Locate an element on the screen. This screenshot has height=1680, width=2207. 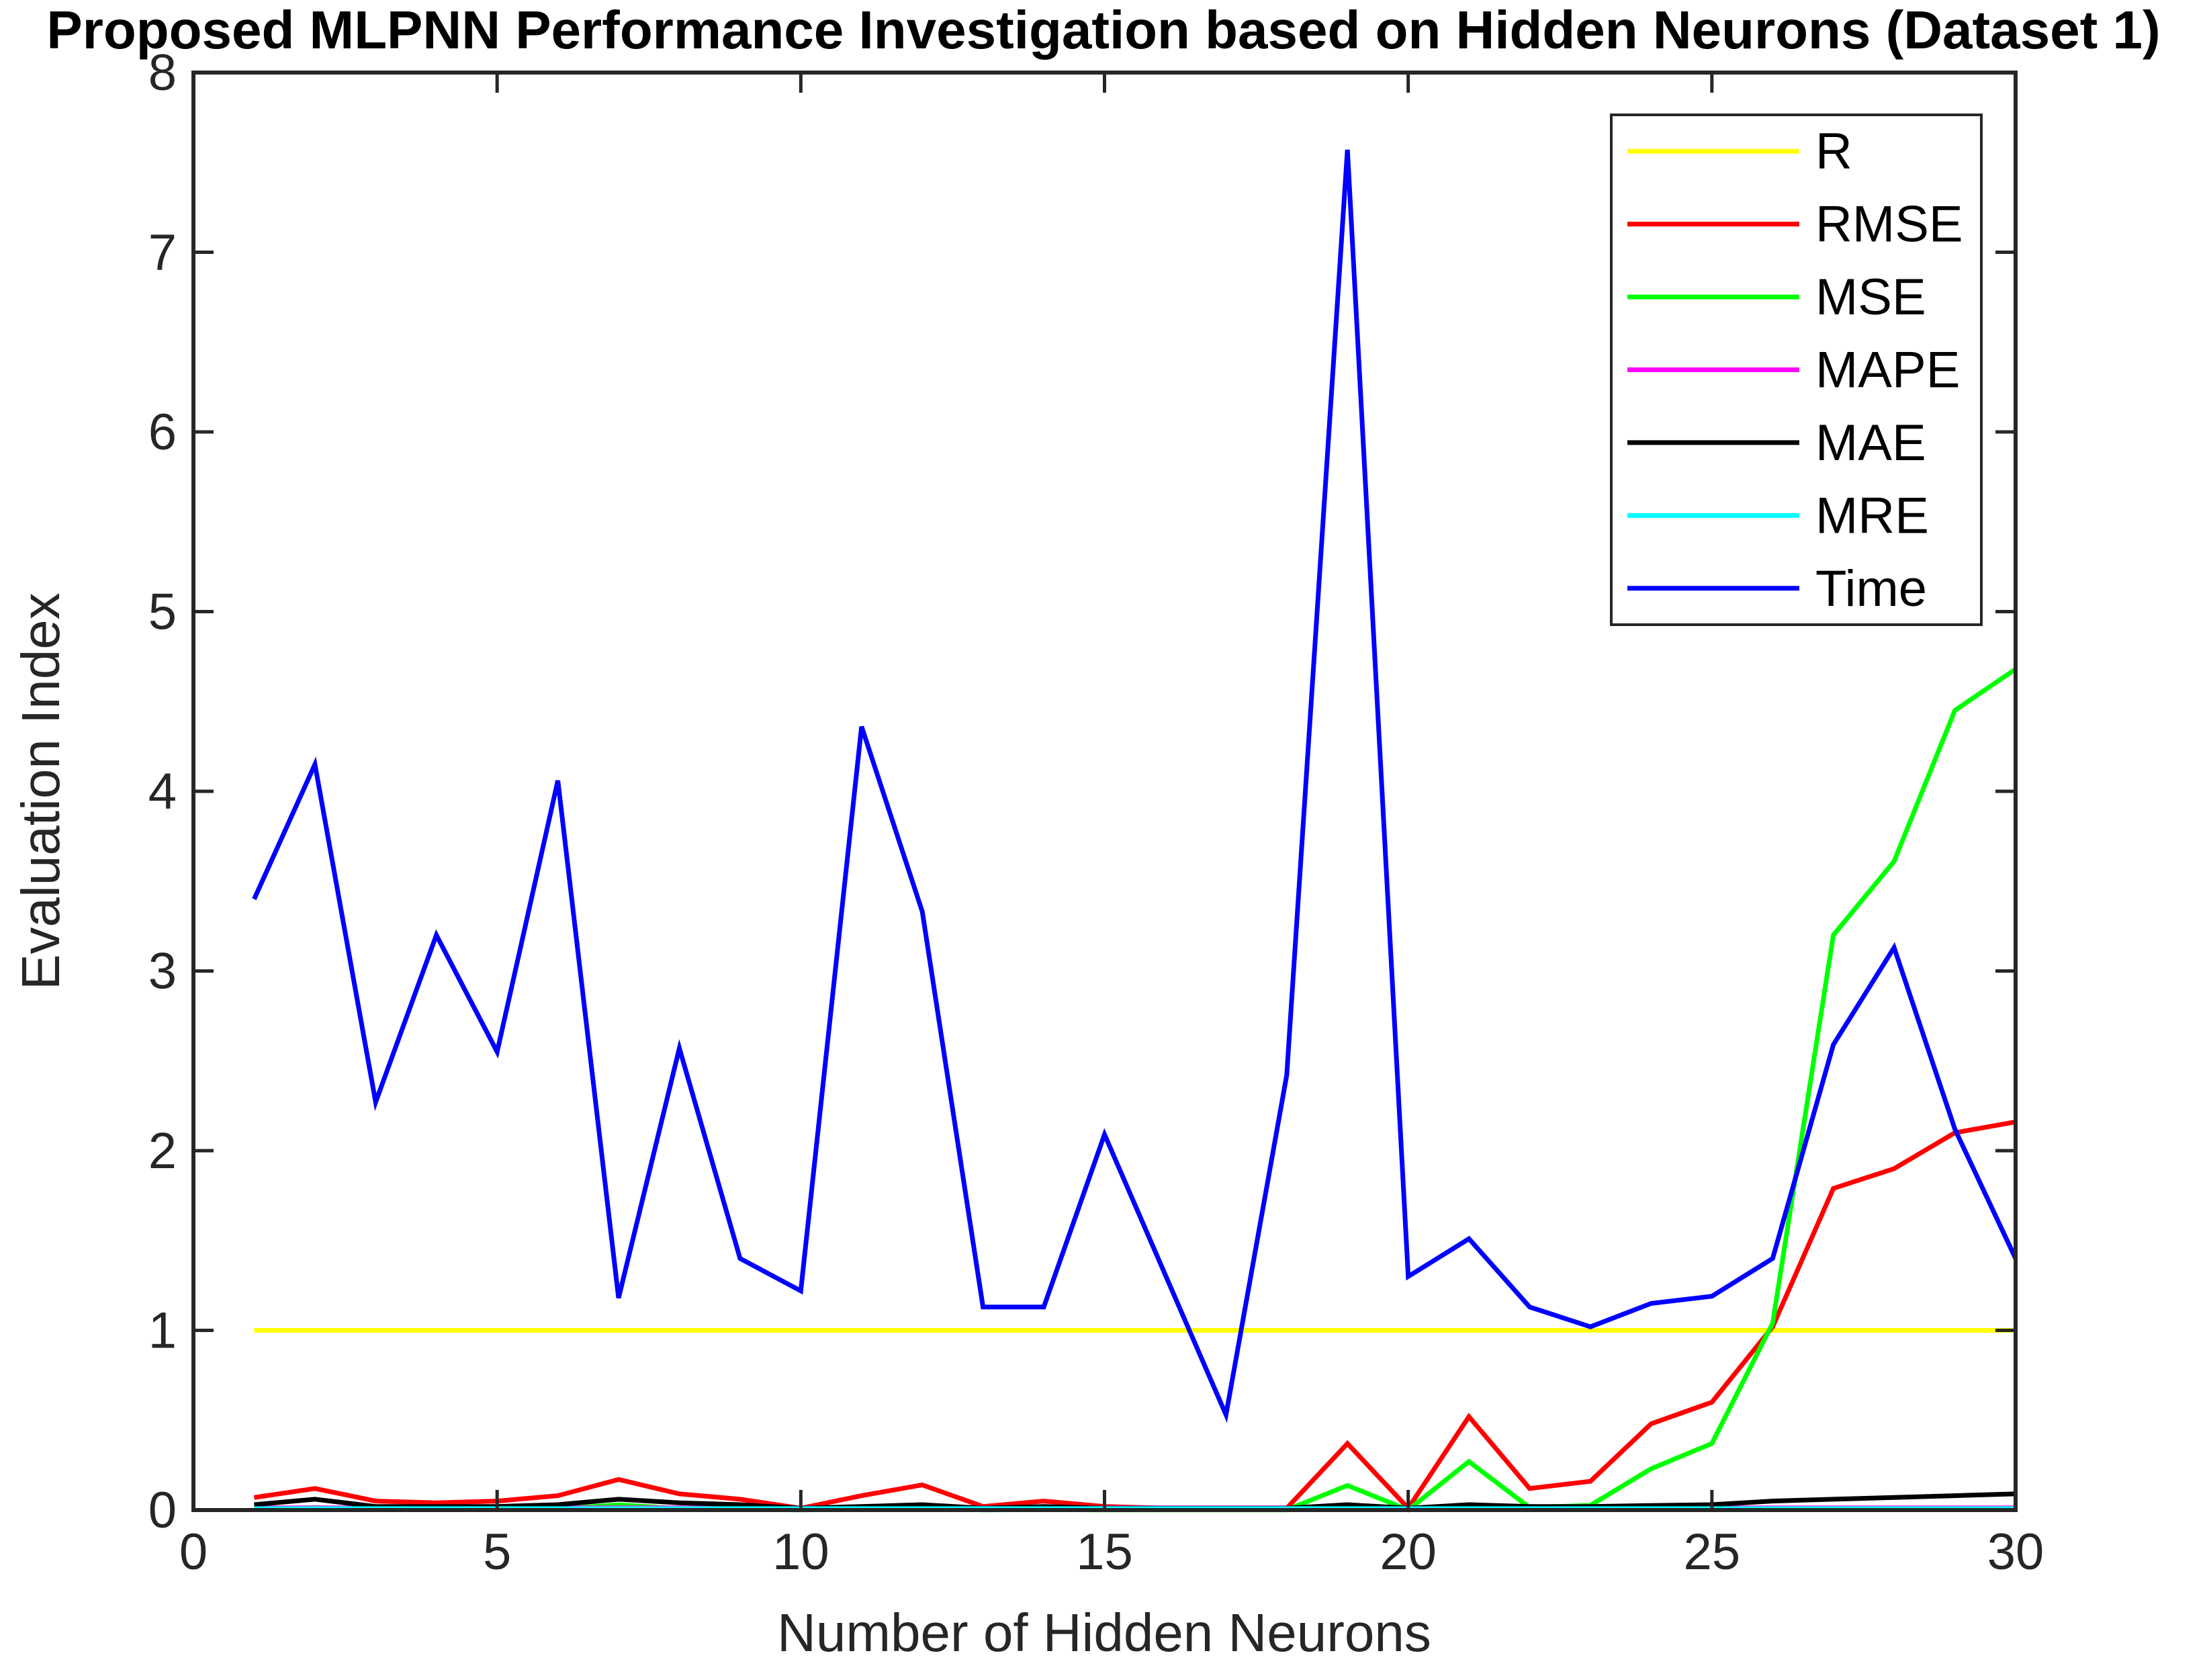
y-tick-label: 7 is located at coordinates (162, 252).